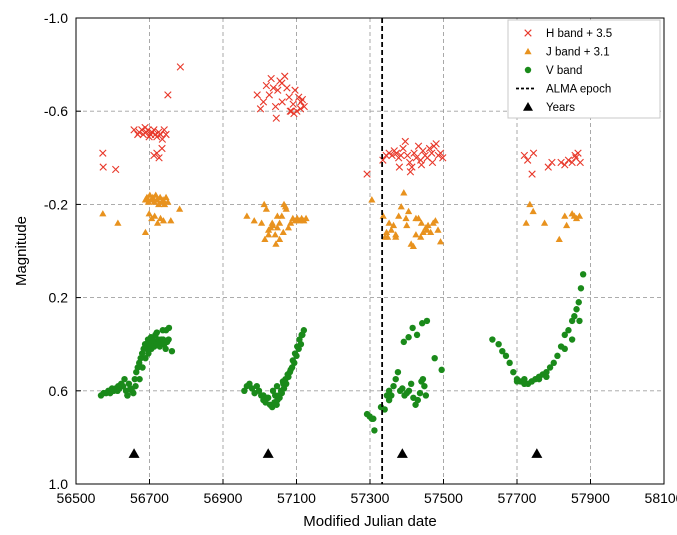  What do you see at coordinates (59, 391) in the screenshot?
I see `y-tick-label: 0.6` at bounding box center [59, 391].